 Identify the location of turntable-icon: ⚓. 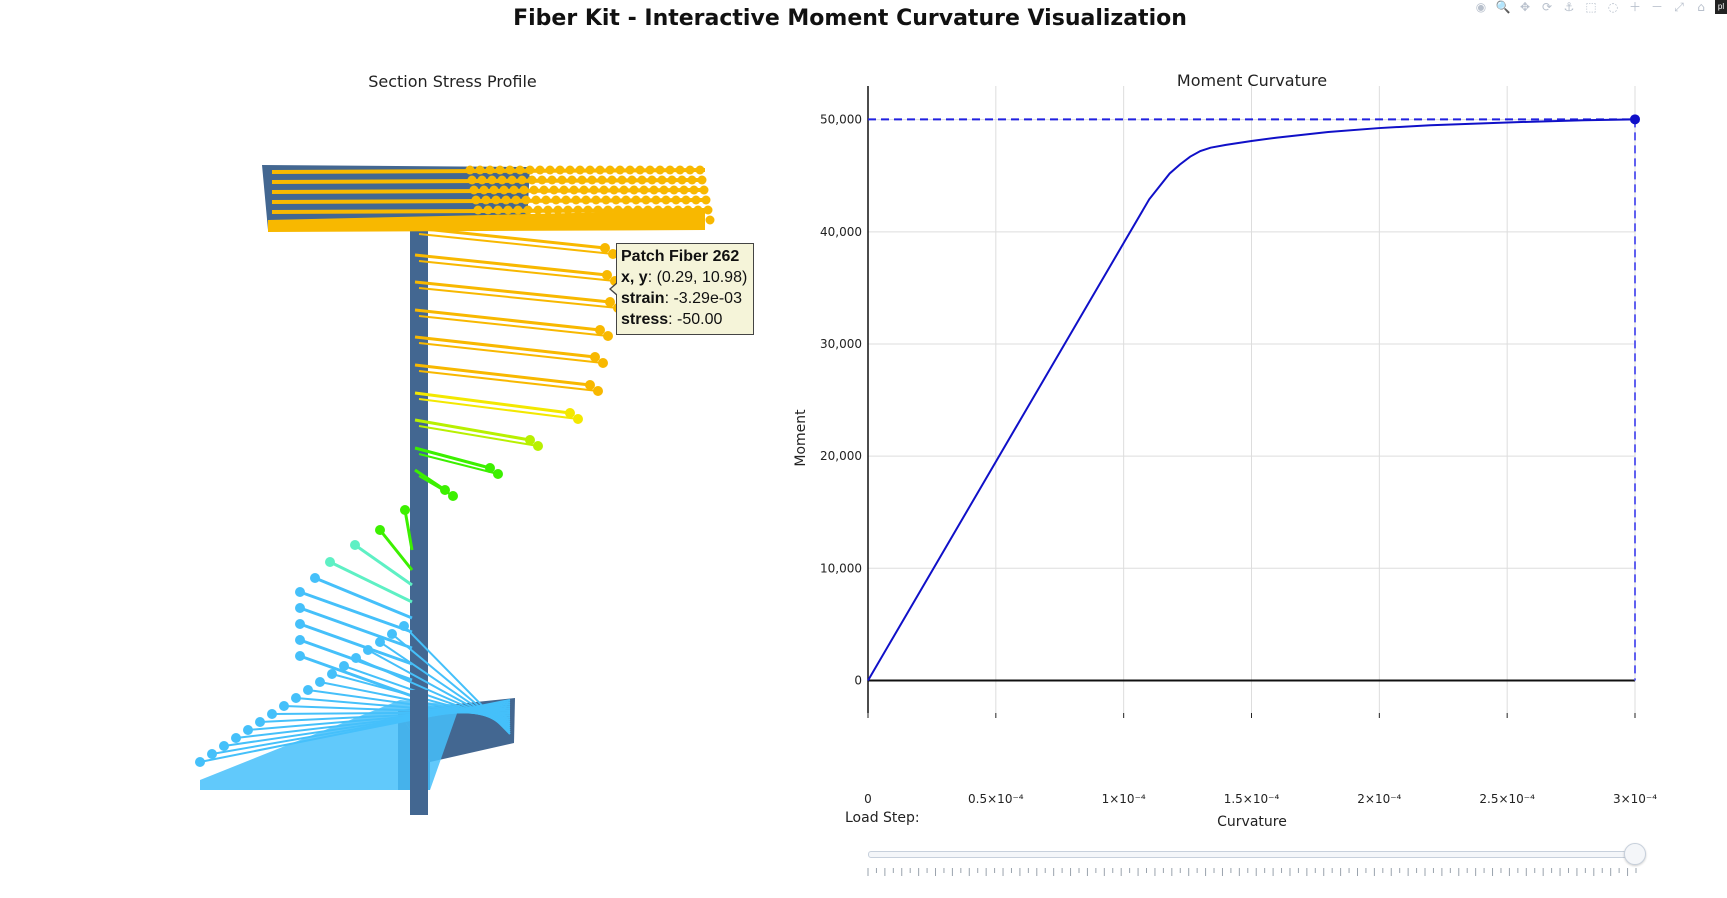
(1569, 7).